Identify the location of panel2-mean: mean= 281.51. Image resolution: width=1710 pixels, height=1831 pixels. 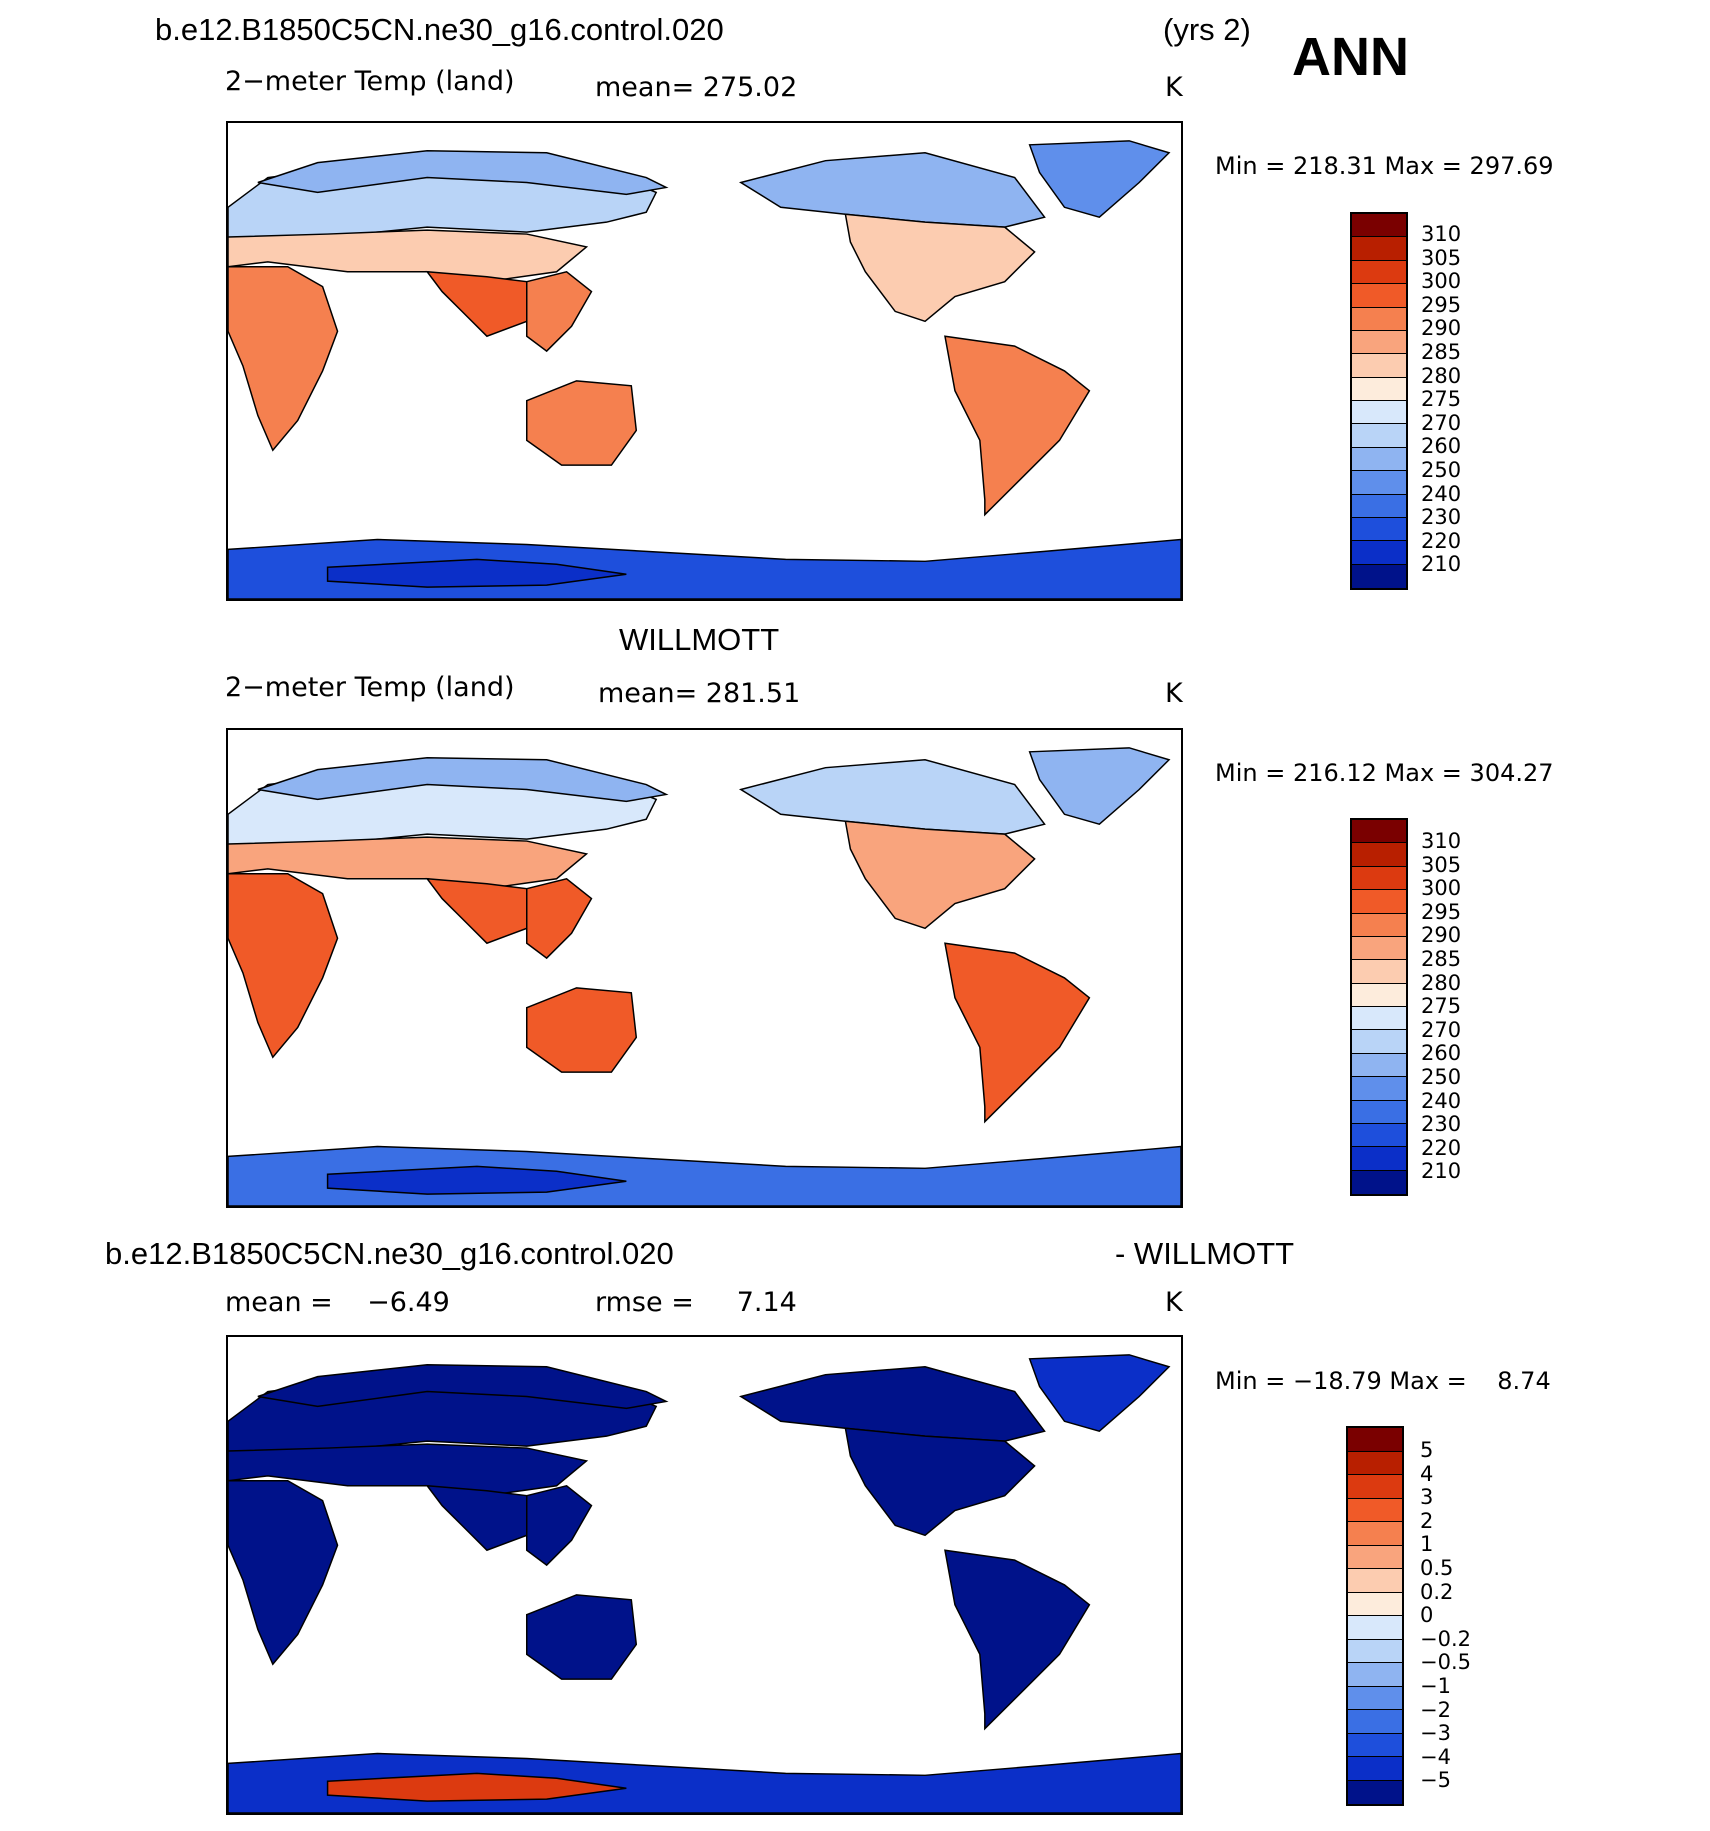
(699, 693).